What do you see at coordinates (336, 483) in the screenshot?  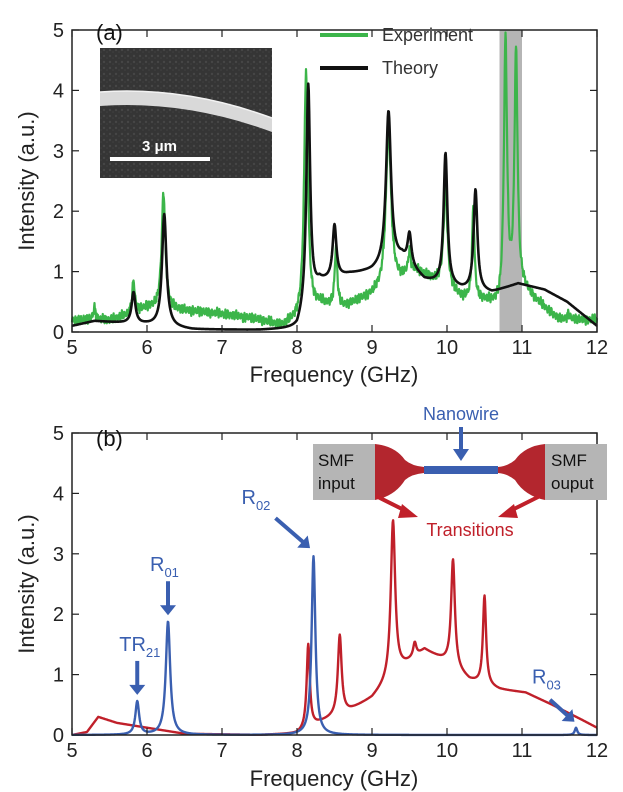 I see `smf-input-label-2: input` at bounding box center [336, 483].